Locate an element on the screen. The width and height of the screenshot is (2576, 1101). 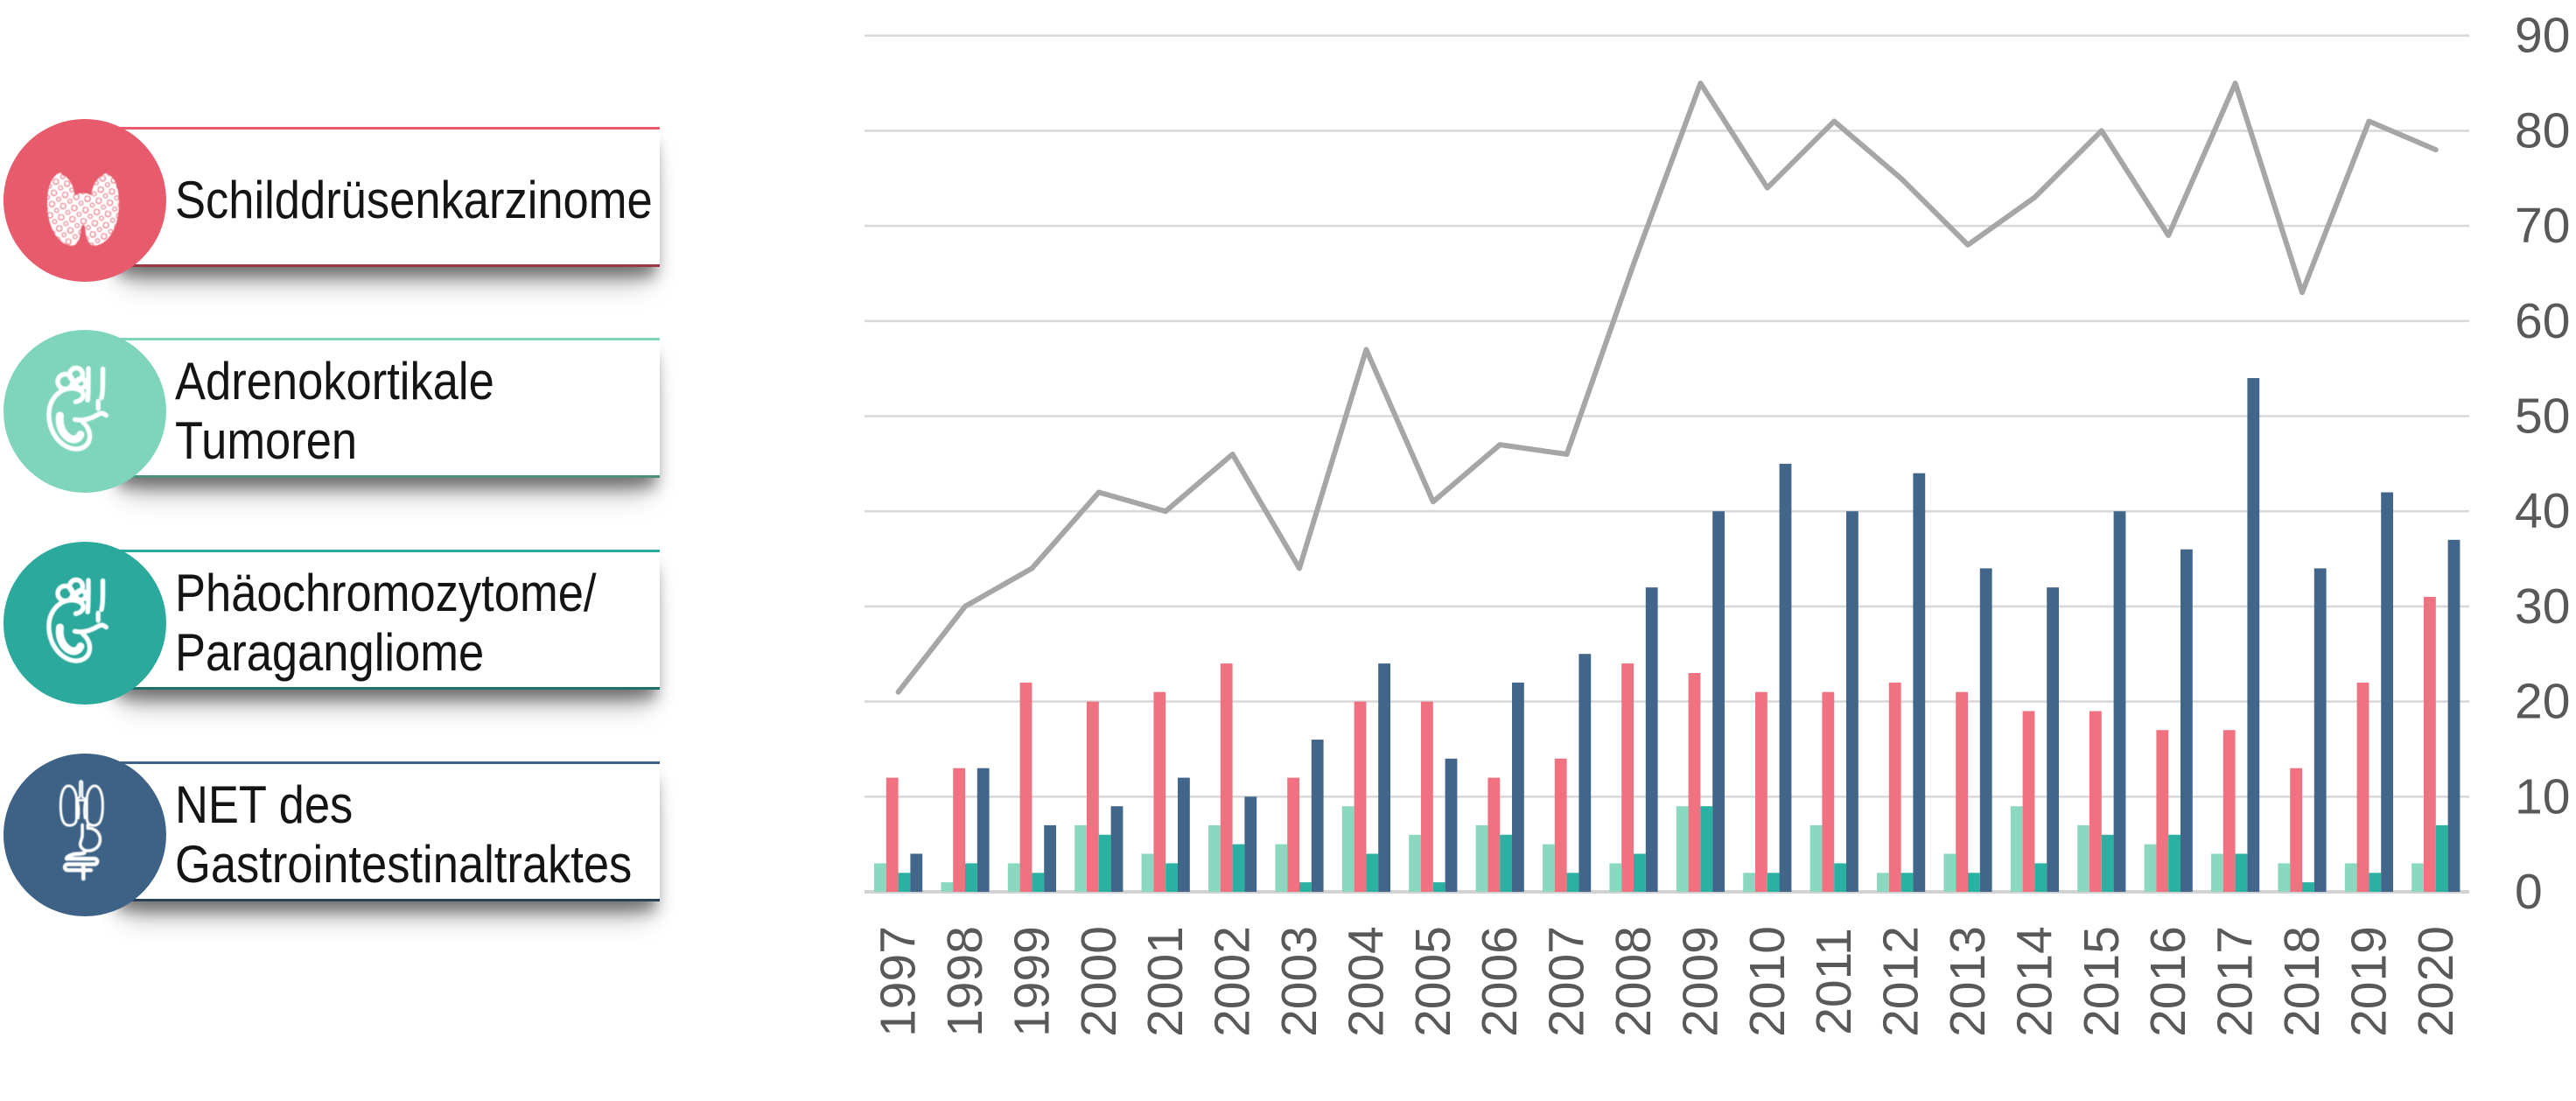
svg-text: 2007 is located at coordinates (1567, 981).